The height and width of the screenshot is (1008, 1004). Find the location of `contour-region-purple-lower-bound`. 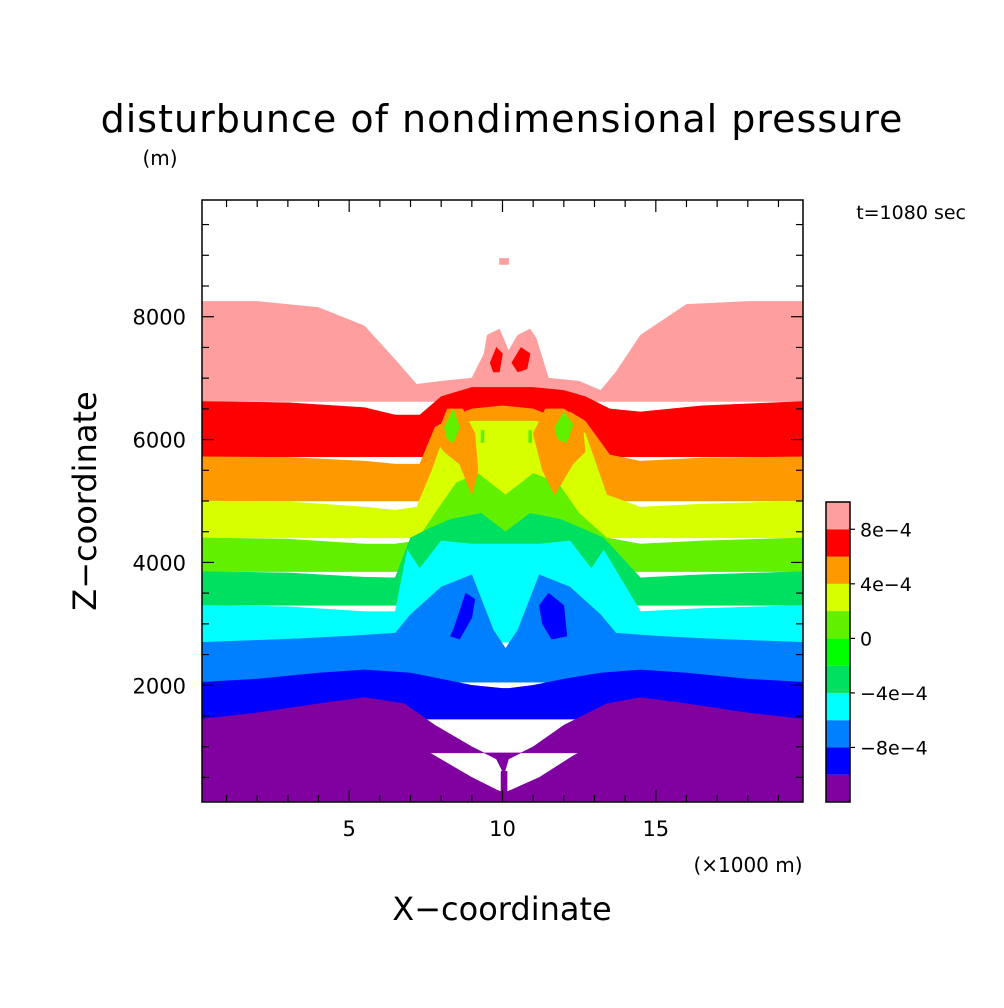

contour-region-purple-lower-bound is located at coordinates (502, 766).